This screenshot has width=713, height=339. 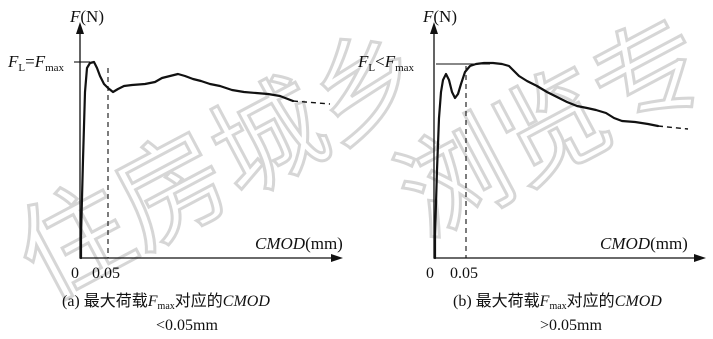 I want to click on panel-a-origin: 0, so click(x=75, y=273).